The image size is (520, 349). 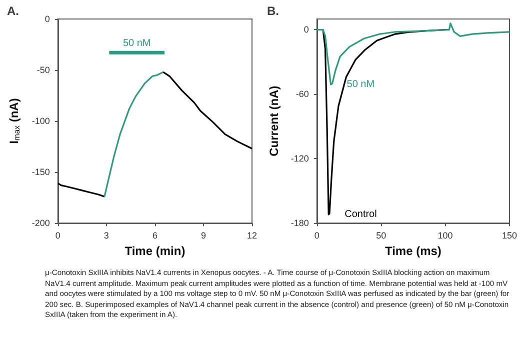 What do you see at coordinates (41, 121) in the screenshot?
I see `y-tick-label: -100` at bounding box center [41, 121].